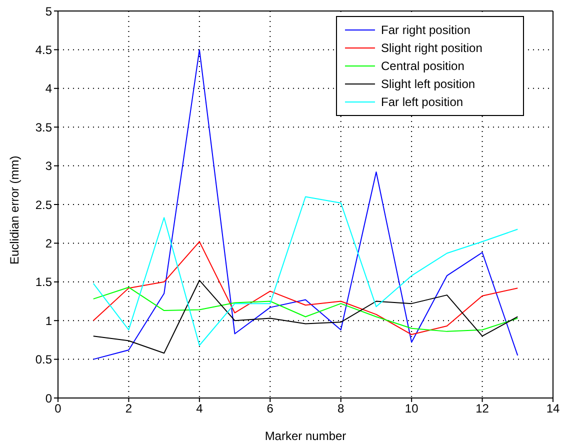 The height and width of the screenshot is (448, 566). What do you see at coordinates (14, 210) in the screenshot?
I see `y-axis-title: Euclidian error (mm)` at bounding box center [14, 210].